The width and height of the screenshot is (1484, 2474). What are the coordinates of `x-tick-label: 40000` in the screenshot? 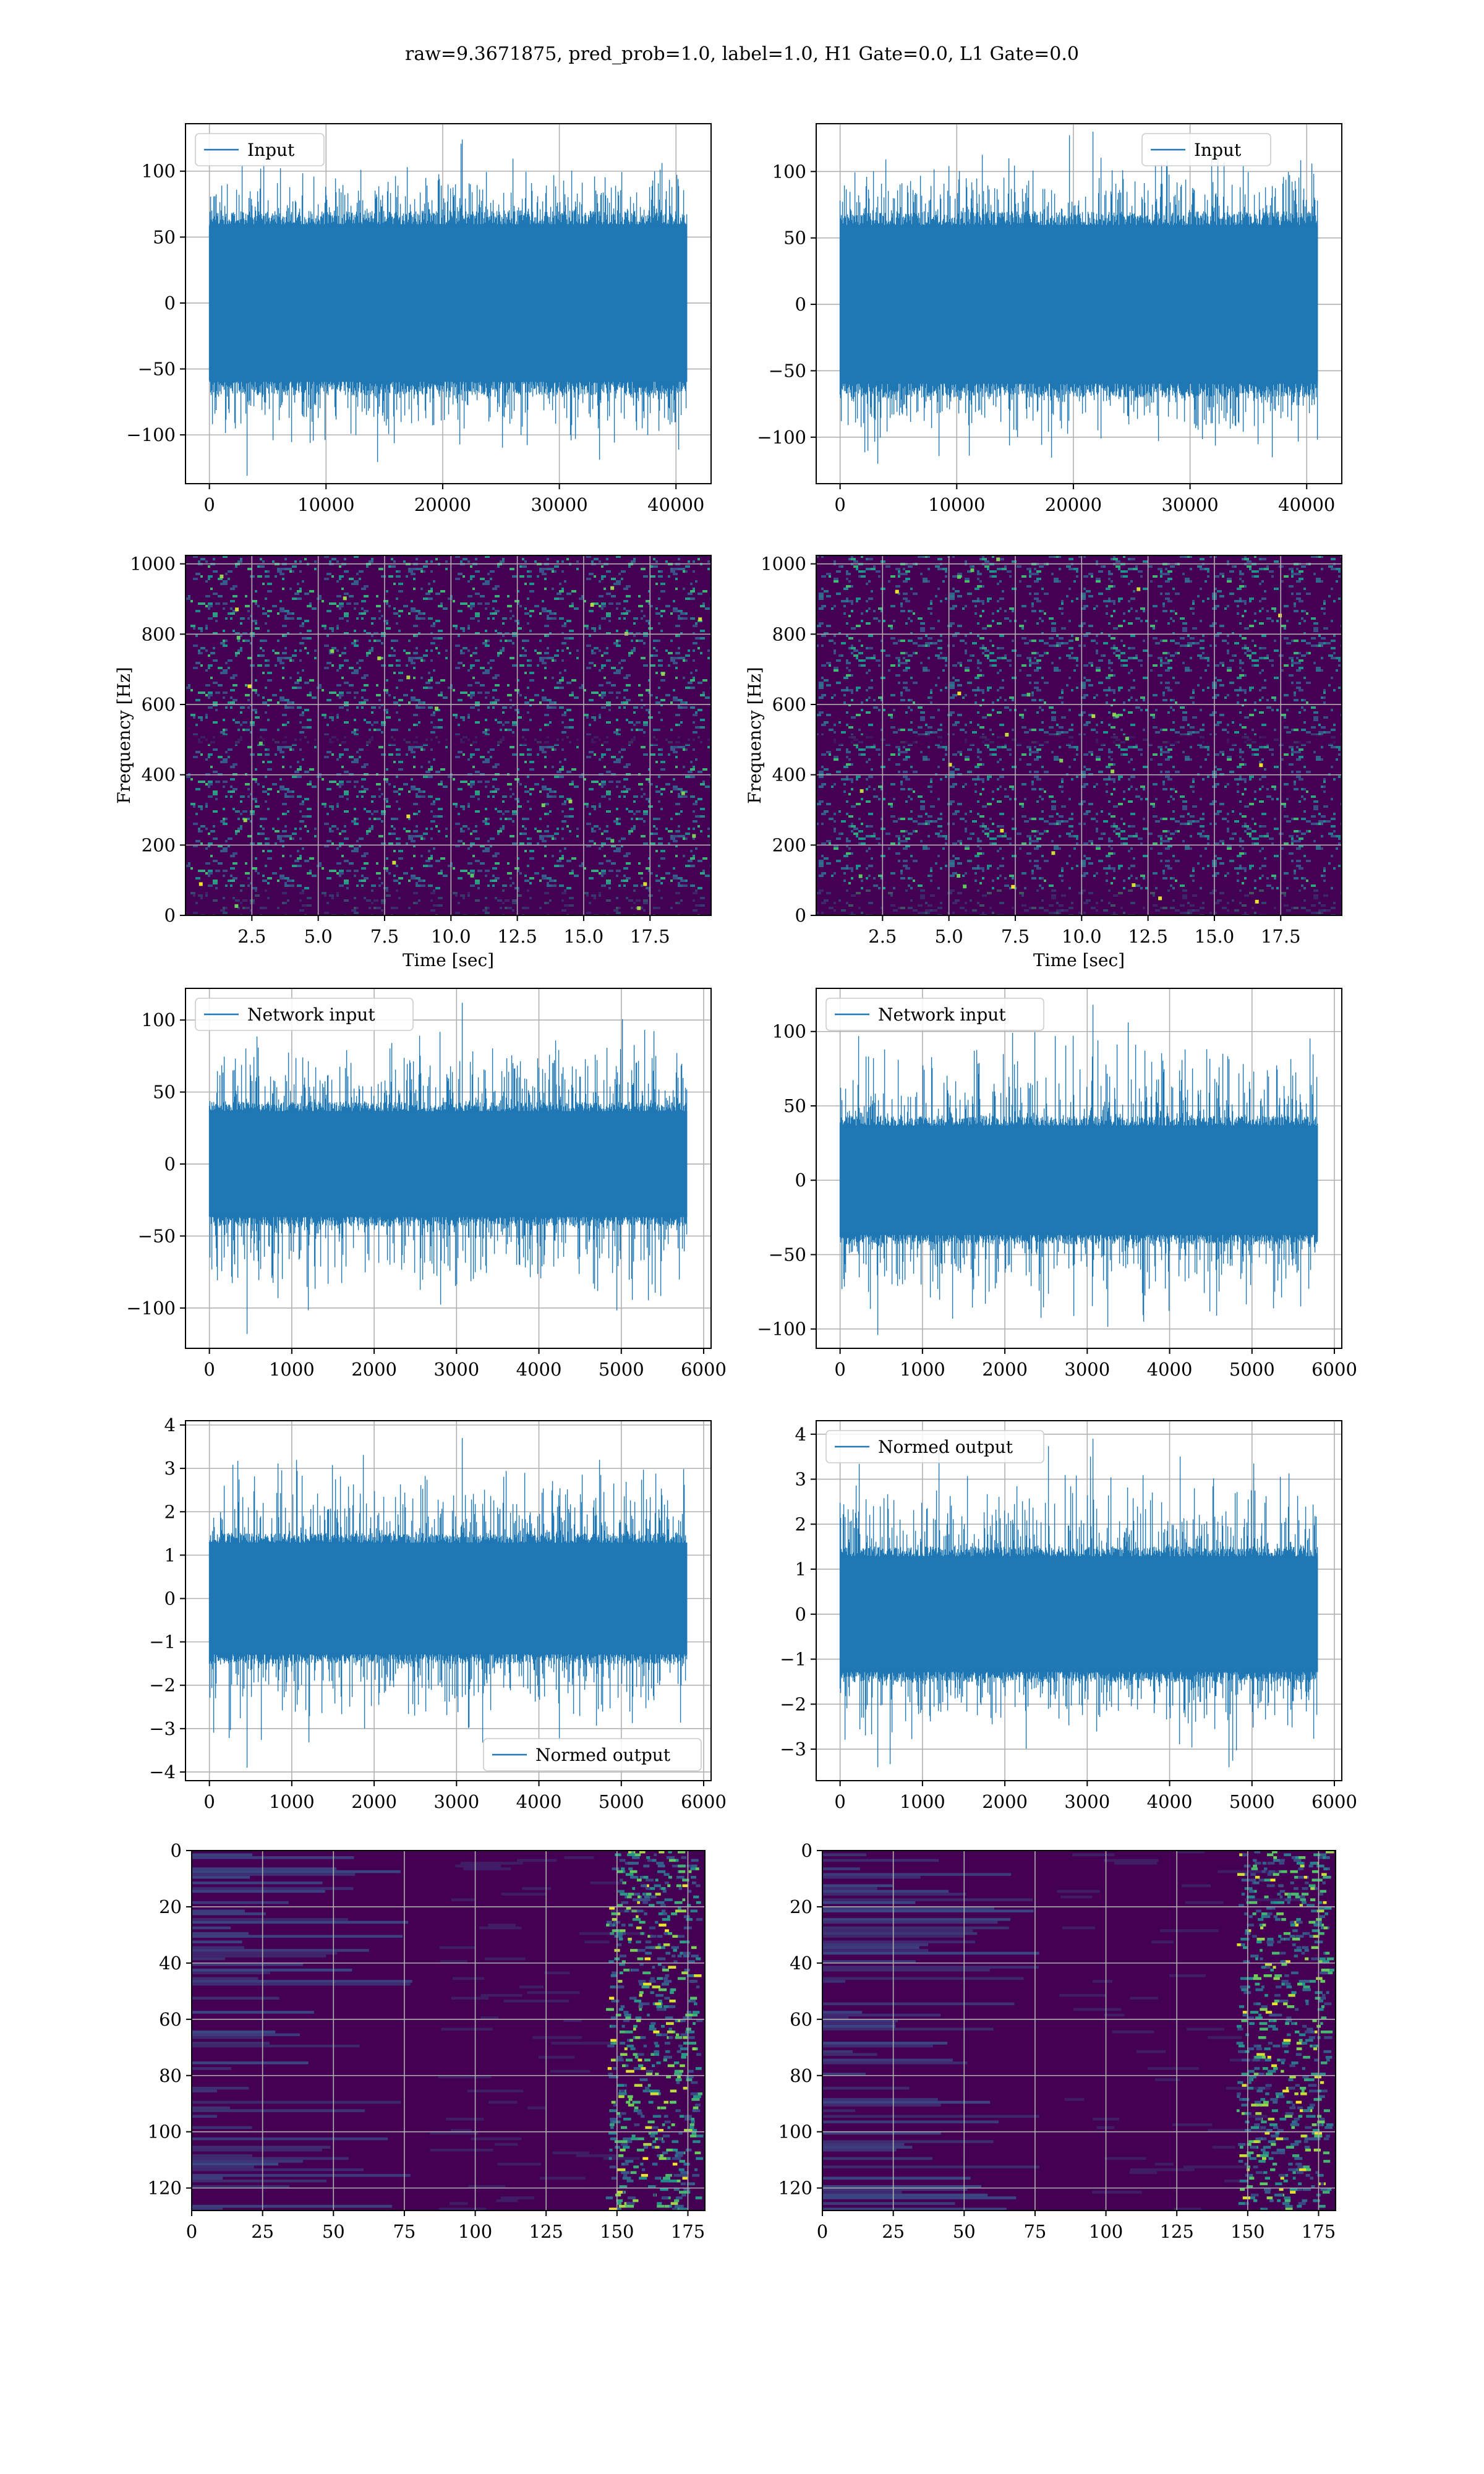 It's located at (675, 504).